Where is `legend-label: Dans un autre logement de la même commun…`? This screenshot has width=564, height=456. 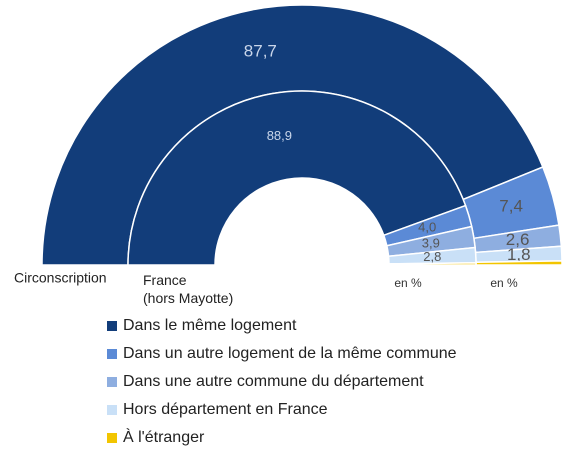 legend-label: Dans un autre logement de la même commun… is located at coordinates (290, 353).